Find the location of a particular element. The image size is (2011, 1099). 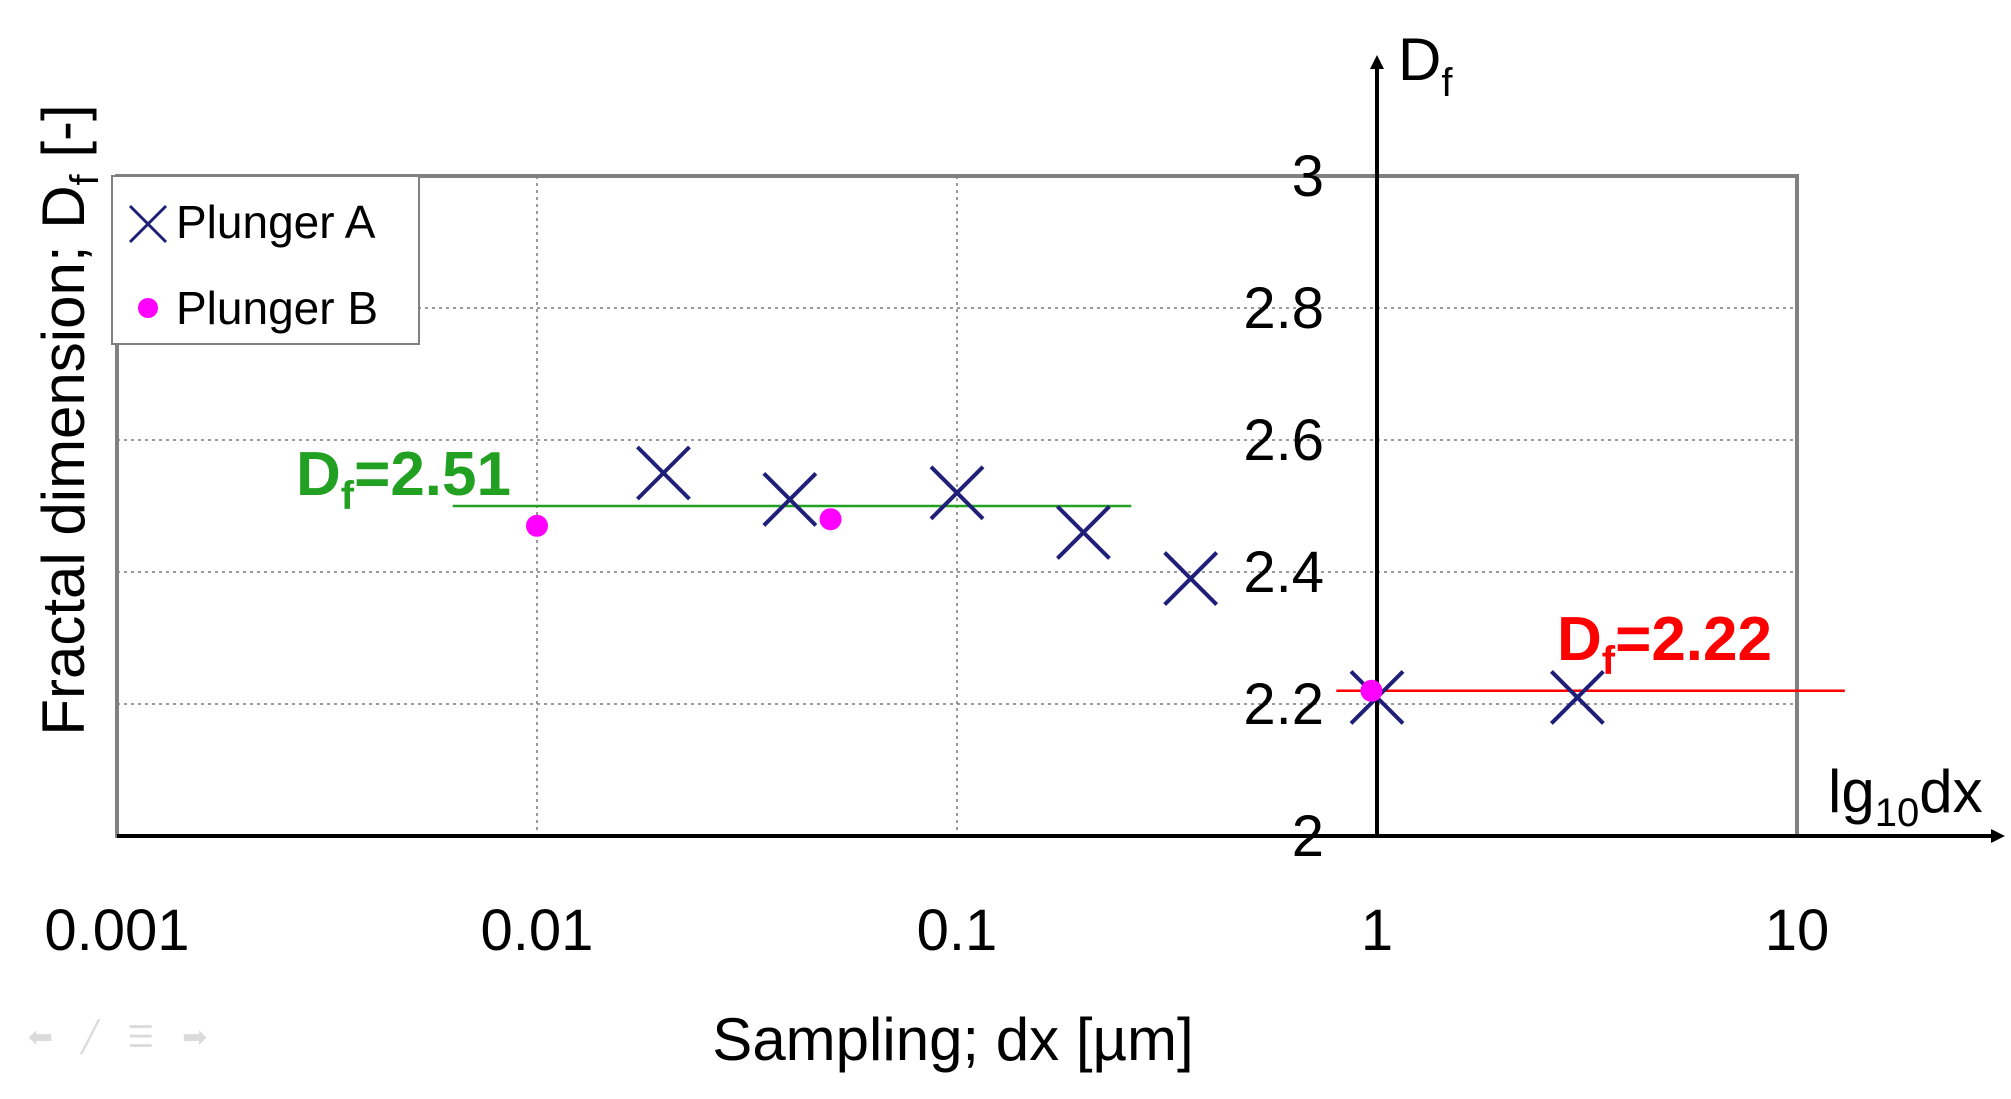

x-tick-label: 0.01 is located at coordinates (537, 930).